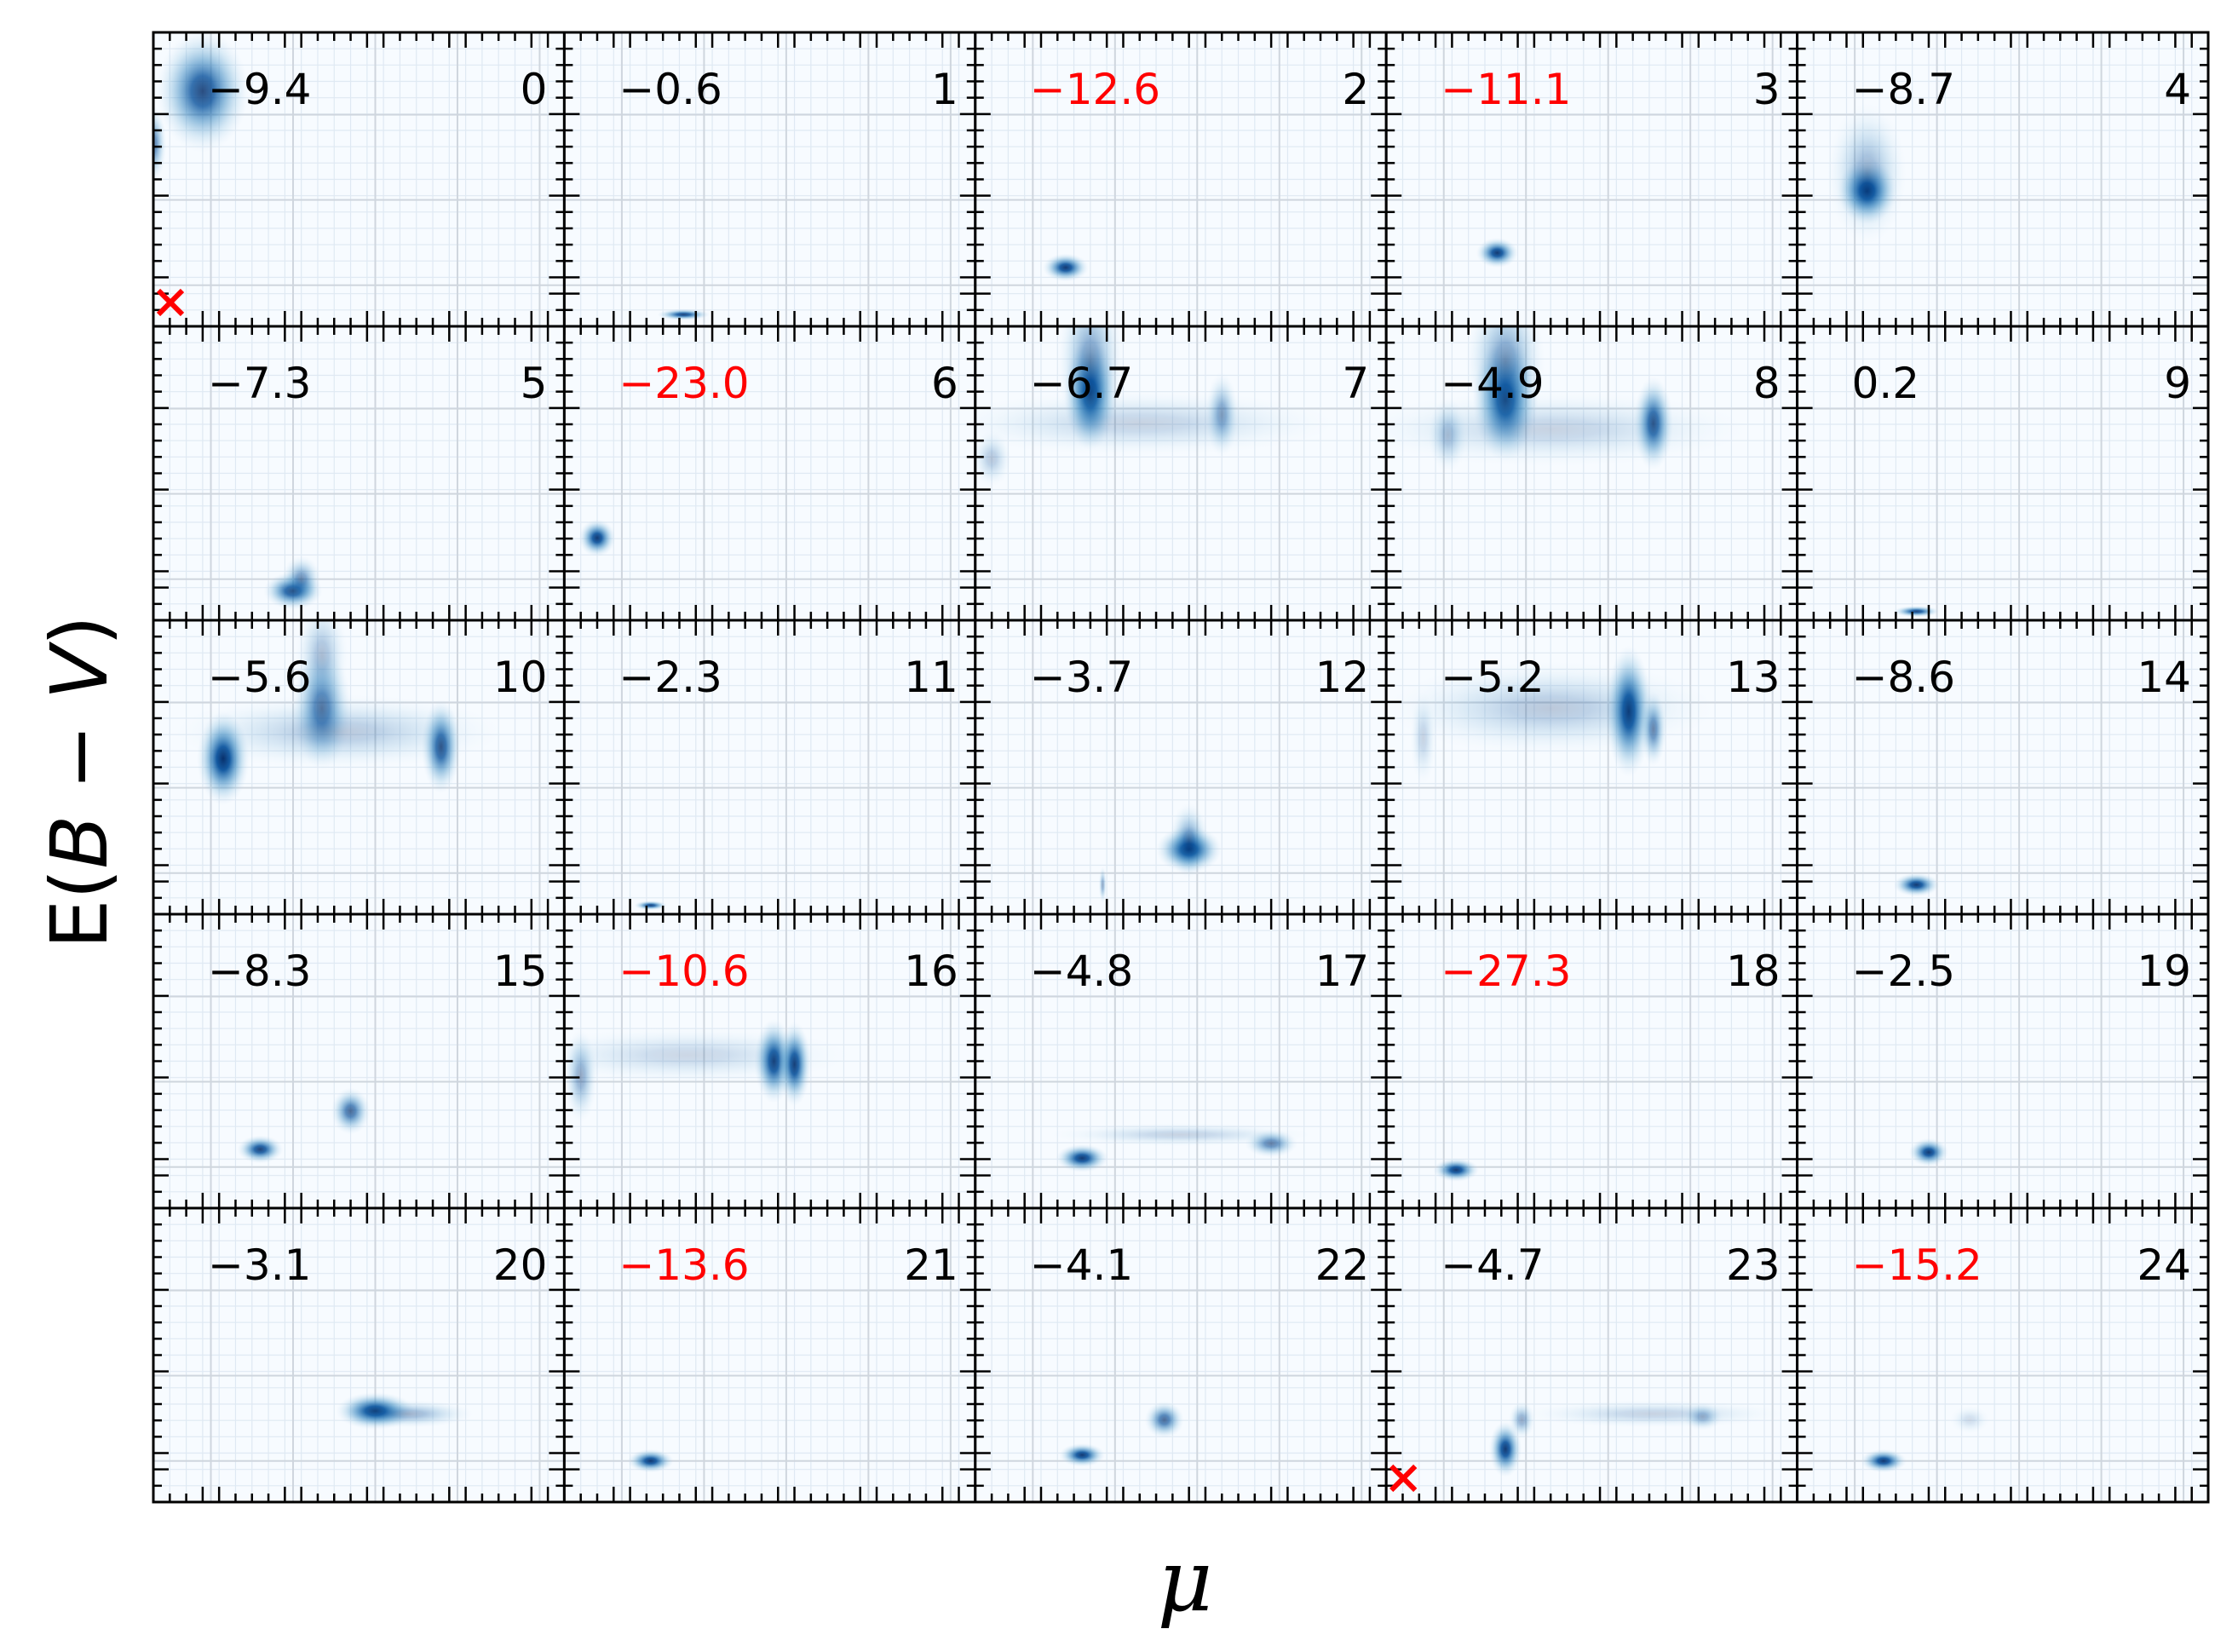 The width and height of the screenshot is (2238, 1652). I want to click on panel-12: −3.7 12, so click(1181, 767).